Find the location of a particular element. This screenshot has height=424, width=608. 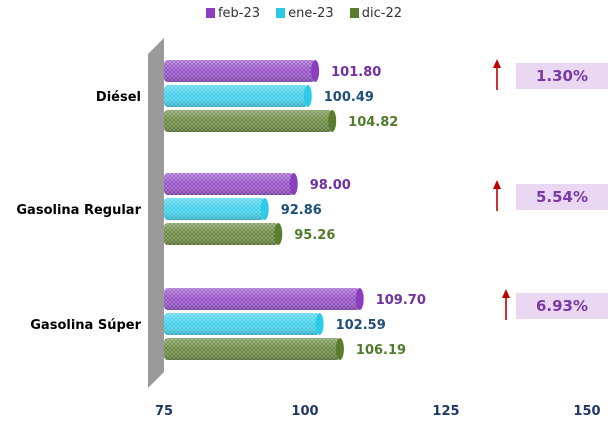

x-tick-label: 75 is located at coordinates (164, 411).